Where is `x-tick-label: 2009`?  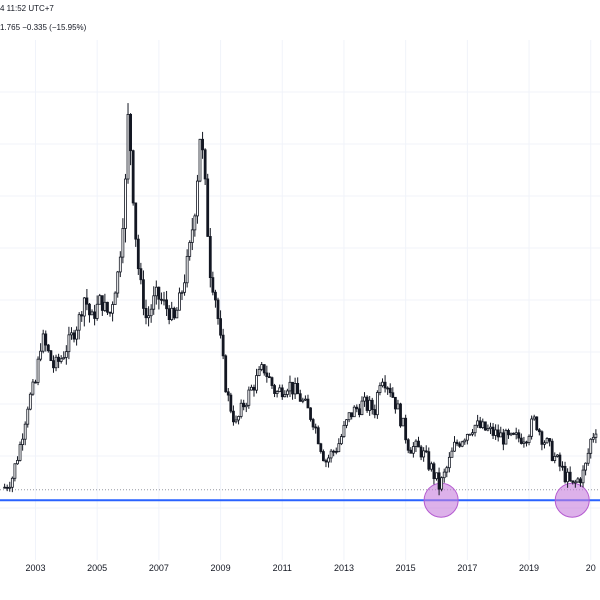 x-tick-label: 2009 is located at coordinates (221, 568).